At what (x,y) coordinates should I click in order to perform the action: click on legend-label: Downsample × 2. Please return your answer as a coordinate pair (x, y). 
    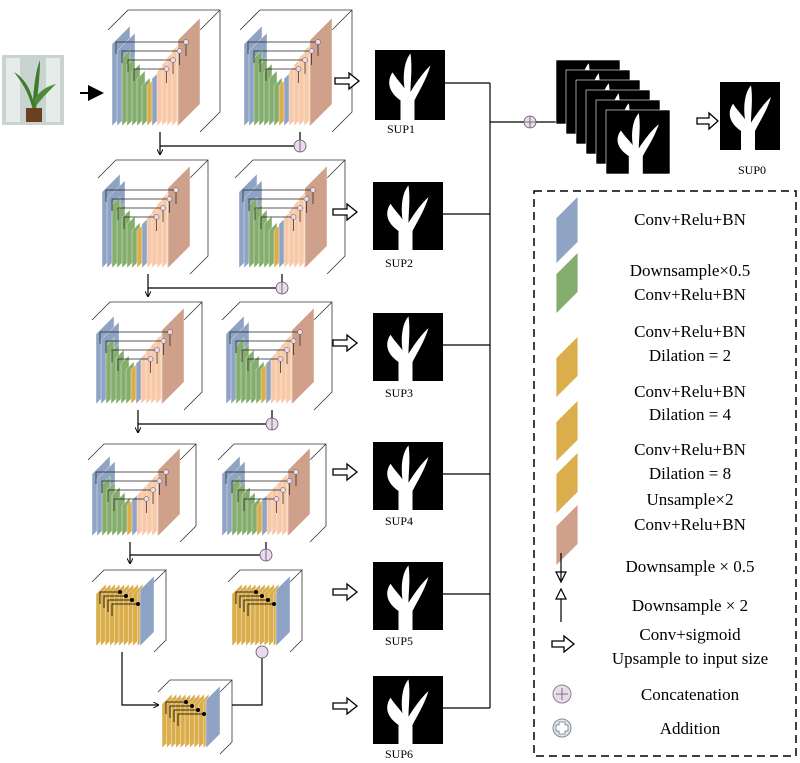
    Looking at the image, I should click on (690, 605).